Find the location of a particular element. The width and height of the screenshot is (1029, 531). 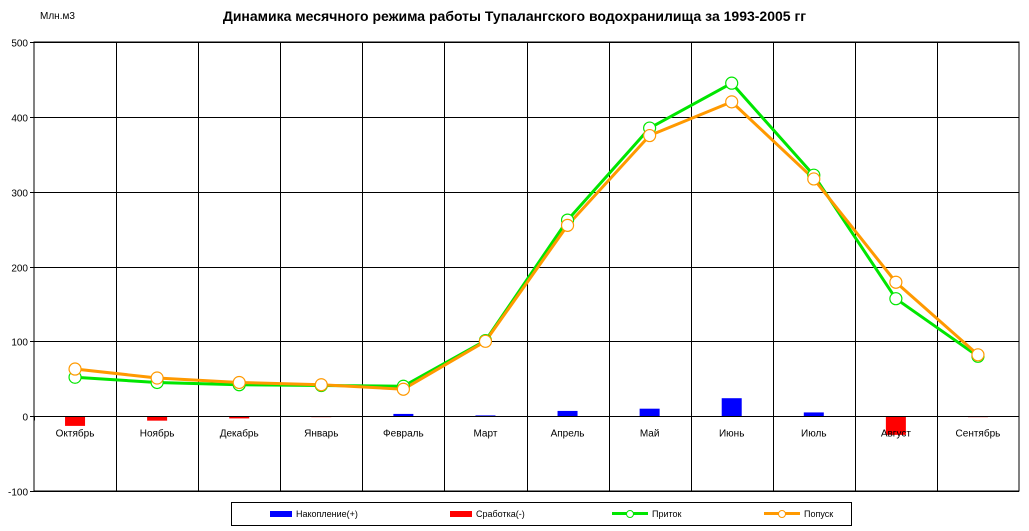

legend-item: Накопление(+) is located at coordinates (314, 514).